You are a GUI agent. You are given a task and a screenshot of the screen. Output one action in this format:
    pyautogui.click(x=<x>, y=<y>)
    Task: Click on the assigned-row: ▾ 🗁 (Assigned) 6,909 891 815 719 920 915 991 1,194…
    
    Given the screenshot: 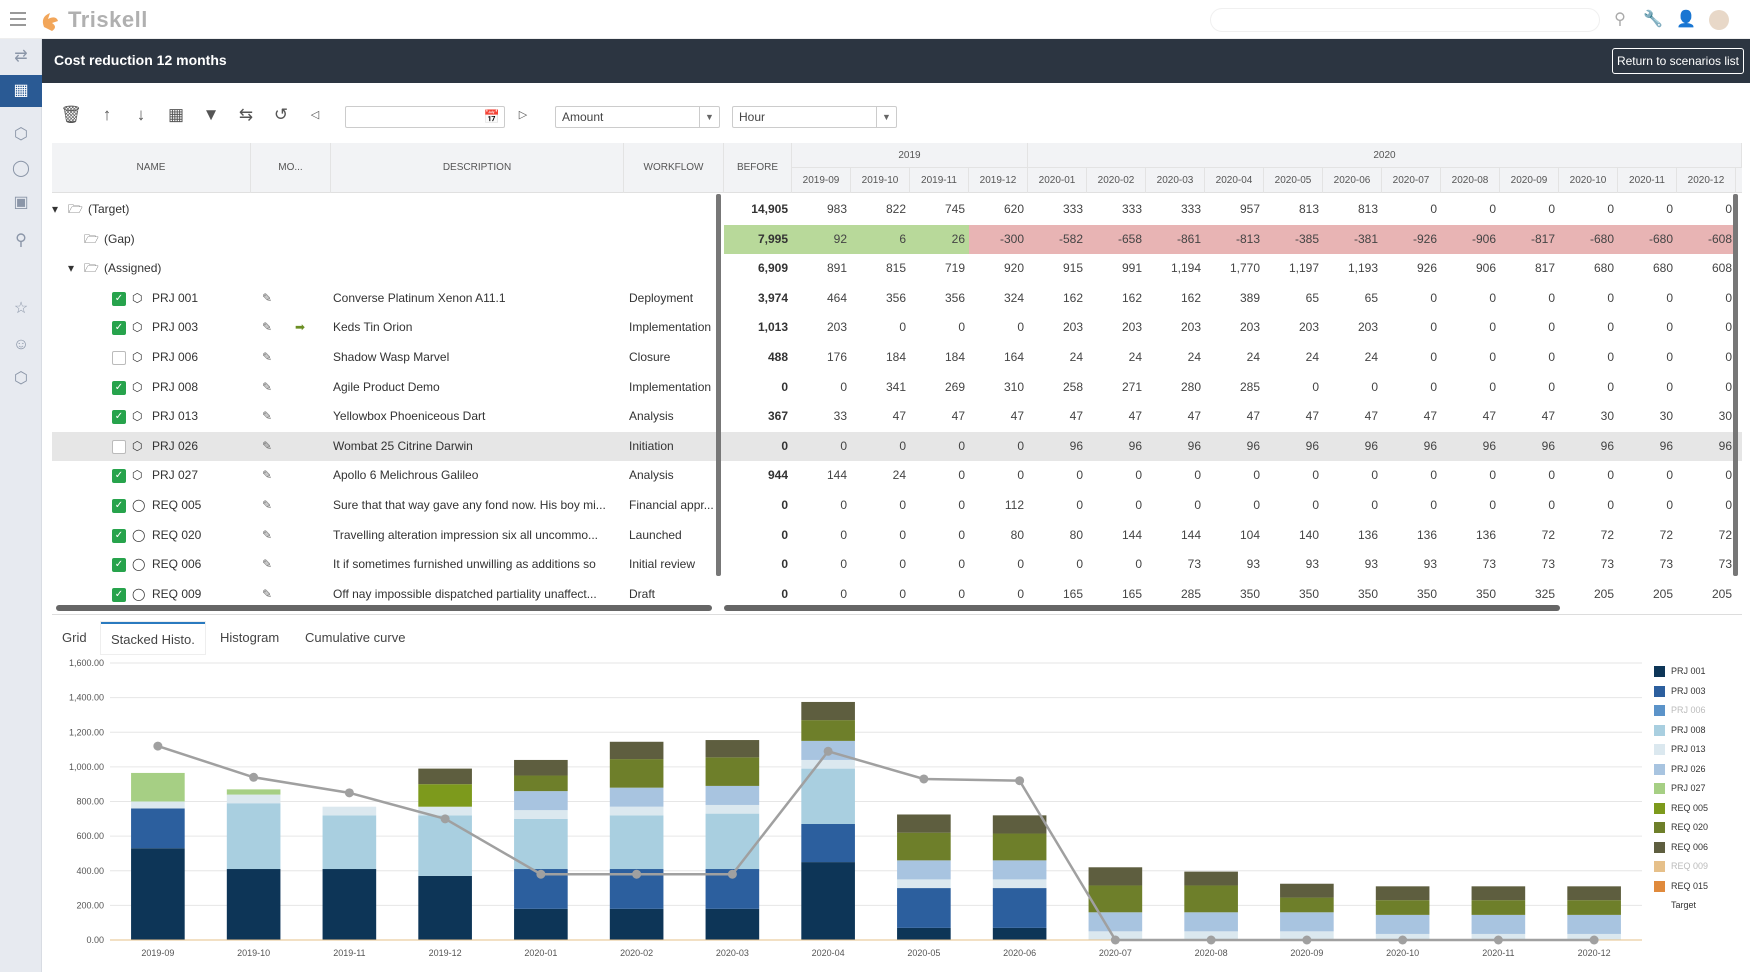 What is the action you would take?
    pyautogui.click(x=897, y=269)
    